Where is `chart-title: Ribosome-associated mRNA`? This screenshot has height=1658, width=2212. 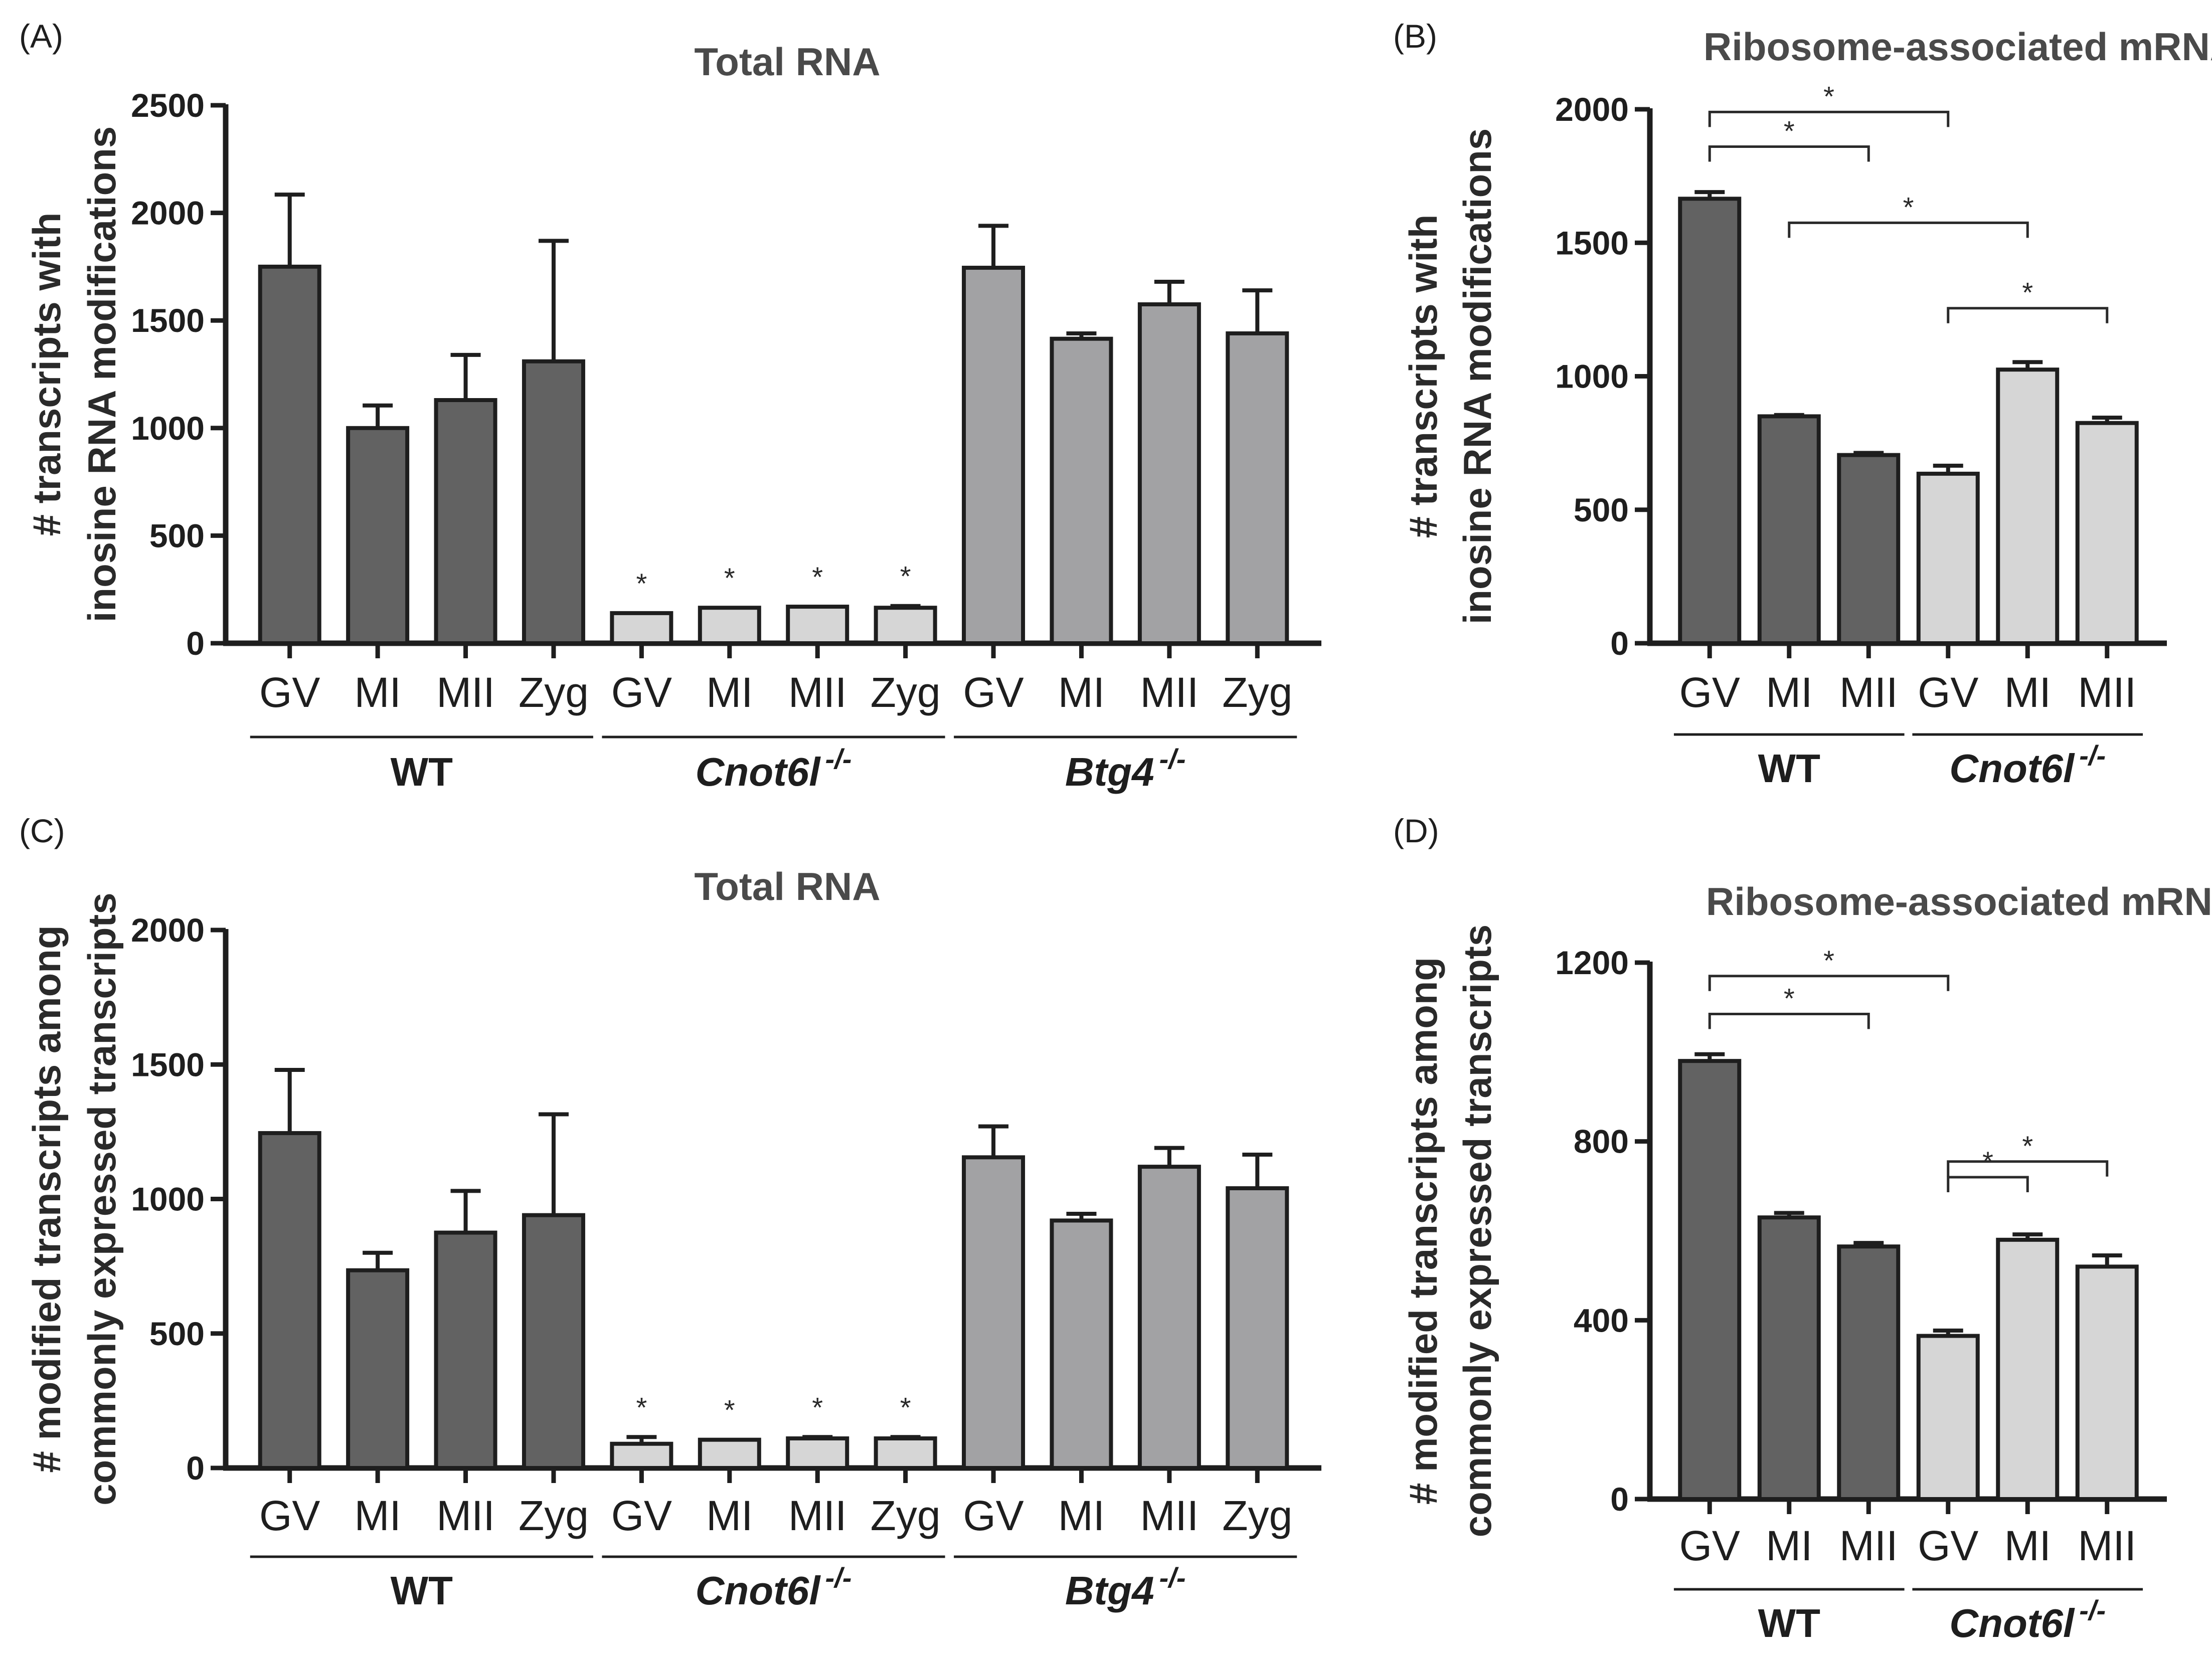 chart-title: Ribosome-associated mRNA is located at coordinates (1959, 902).